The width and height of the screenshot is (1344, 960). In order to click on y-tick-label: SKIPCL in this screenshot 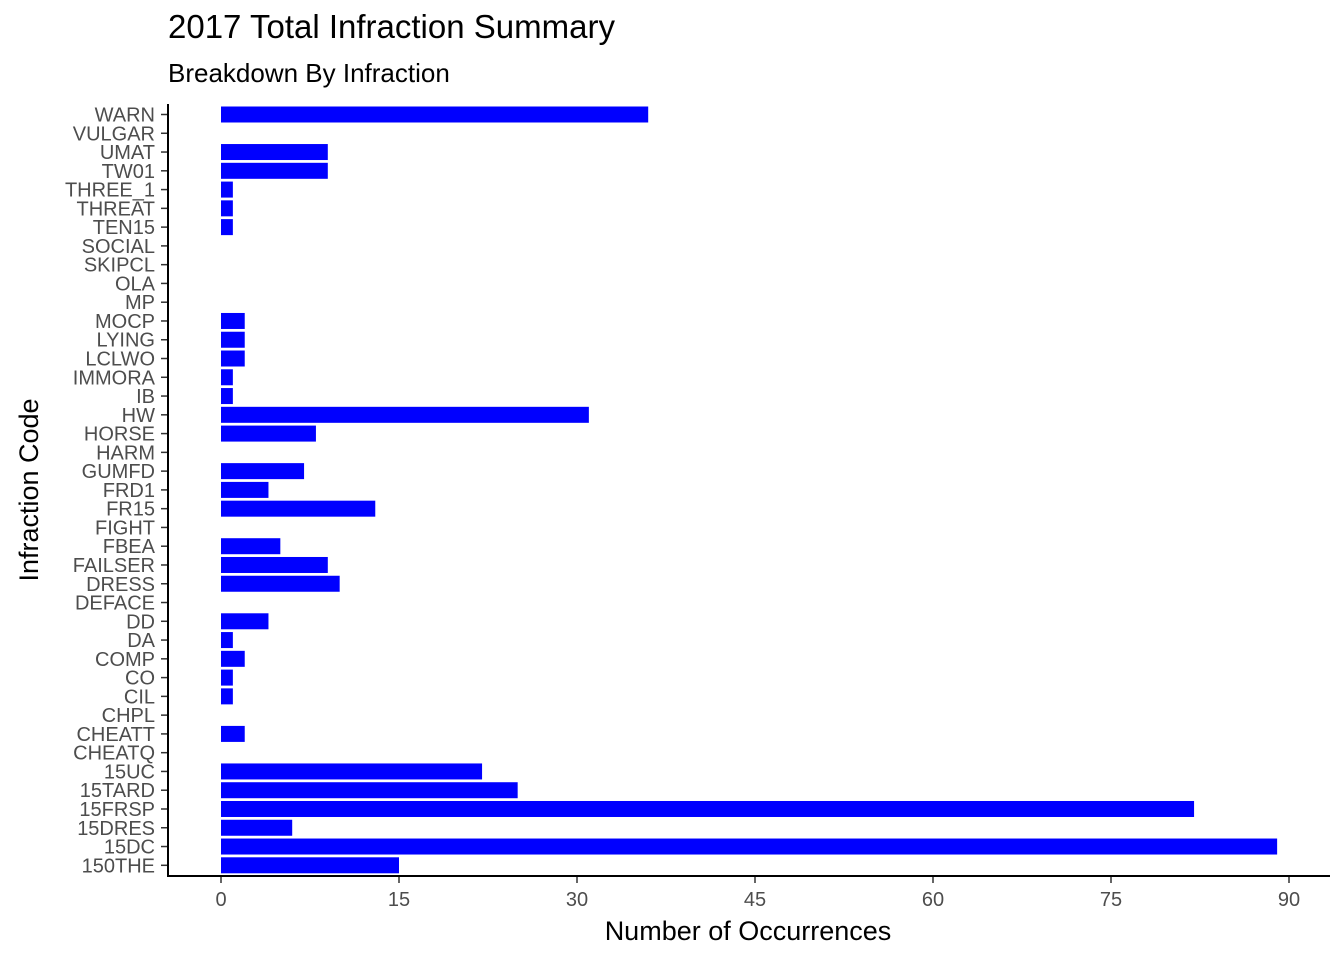, I will do `click(119, 266)`.